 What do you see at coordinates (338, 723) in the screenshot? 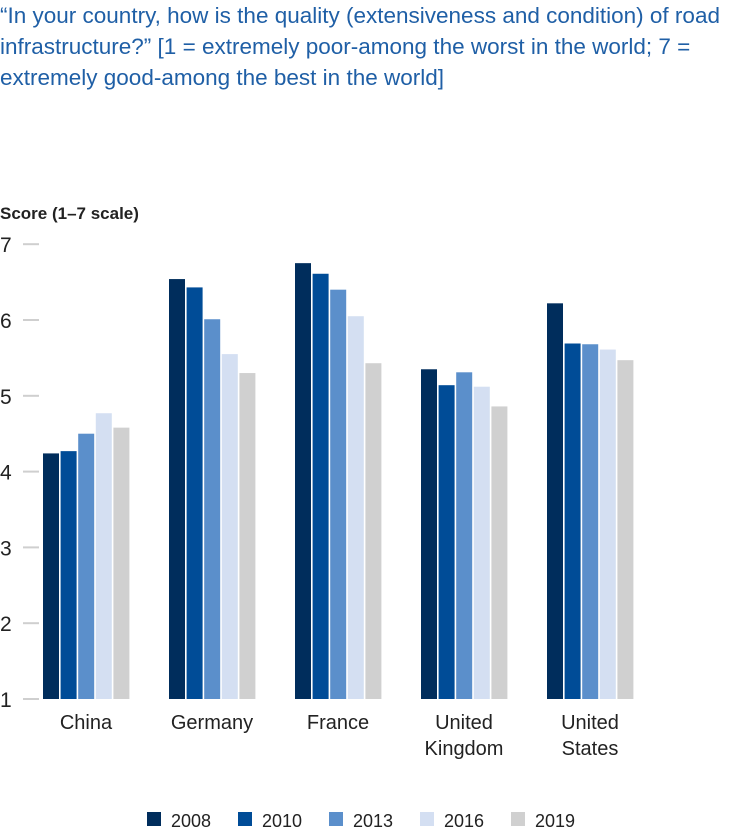
I see `x-tick-label: France` at bounding box center [338, 723].